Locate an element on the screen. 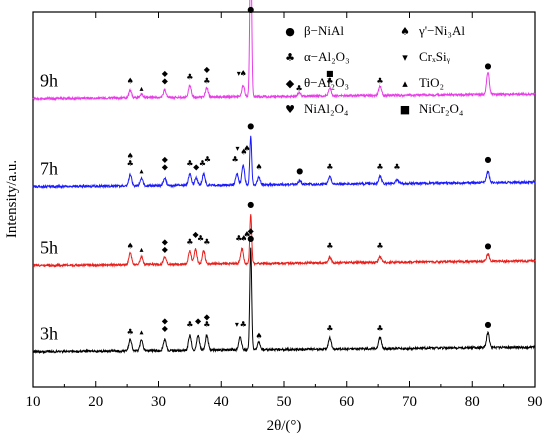 This screenshot has width=550, height=439. x-tick-label: 80 is located at coordinates (472, 402).